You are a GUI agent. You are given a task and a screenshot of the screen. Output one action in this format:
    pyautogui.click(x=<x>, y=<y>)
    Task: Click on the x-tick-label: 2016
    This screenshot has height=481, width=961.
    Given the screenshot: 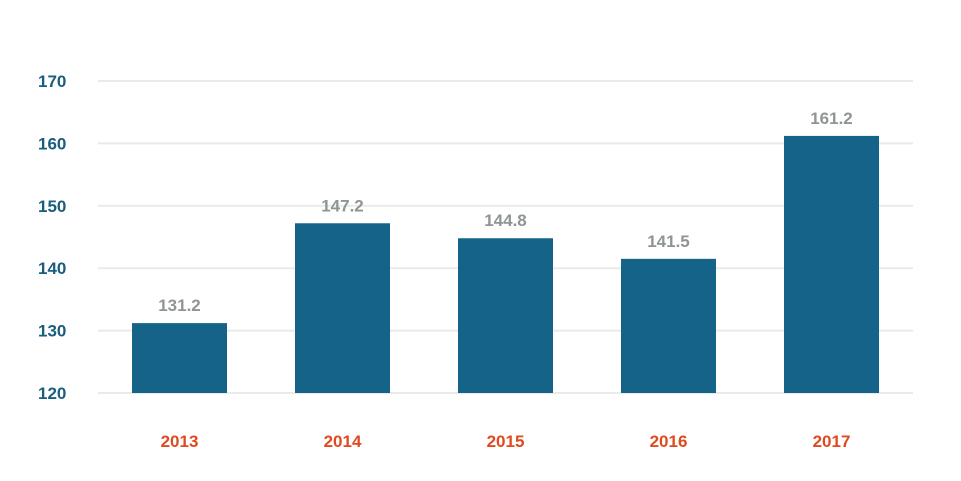 What is the action you would take?
    pyautogui.click(x=669, y=441)
    